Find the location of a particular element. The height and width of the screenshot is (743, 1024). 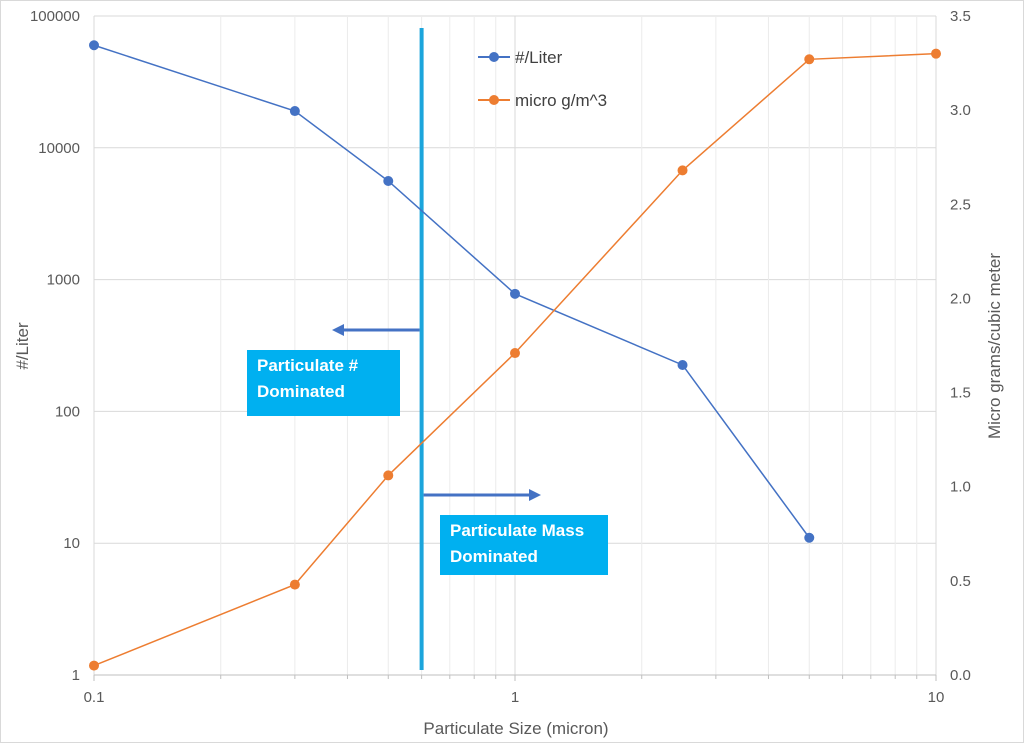

y2-tick-label: 2.5 is located at coordinates (960, 204).